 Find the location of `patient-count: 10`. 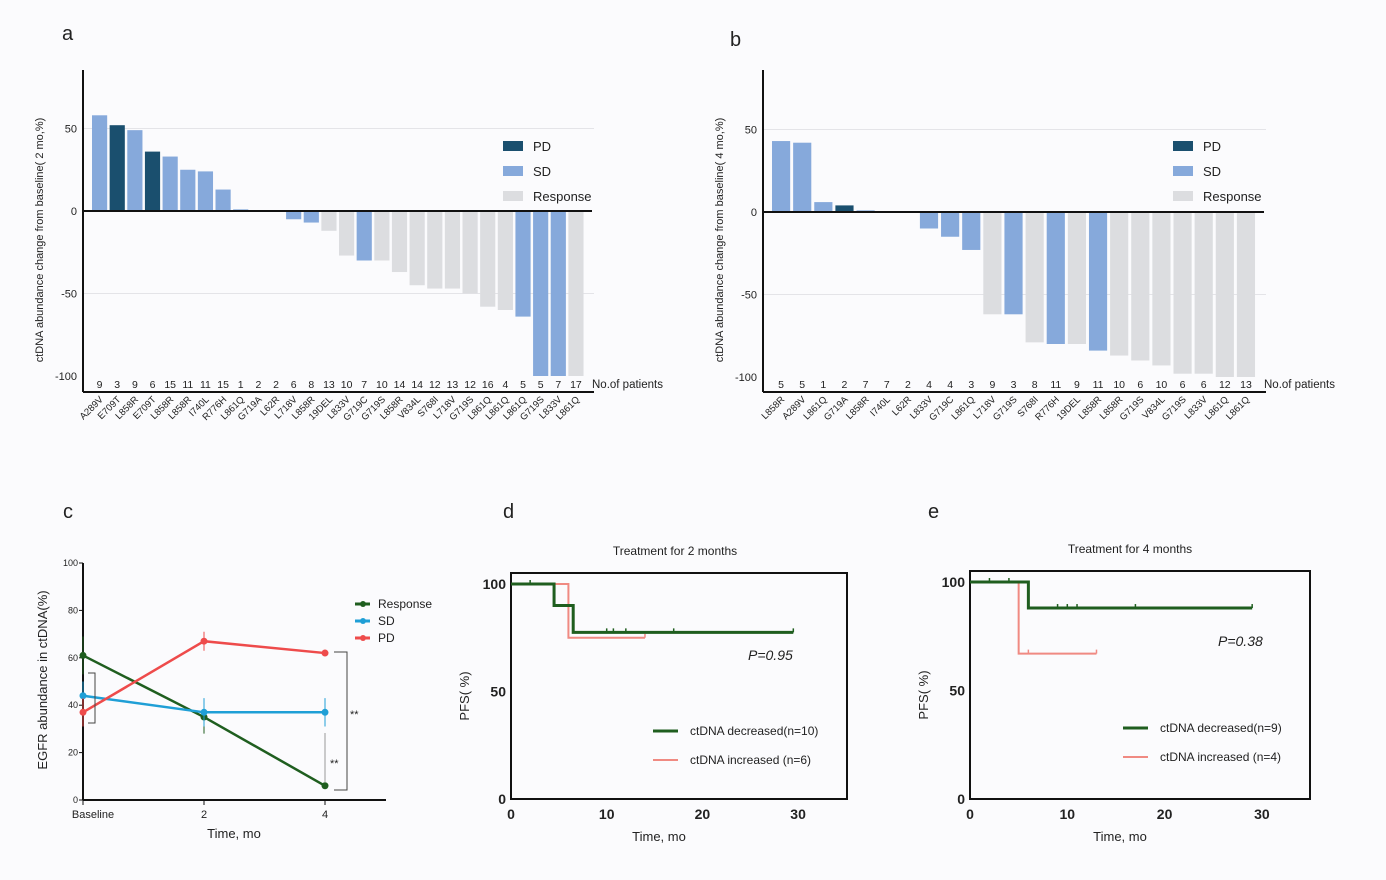

patient-count: 10 is located at coordinates (382, 385).